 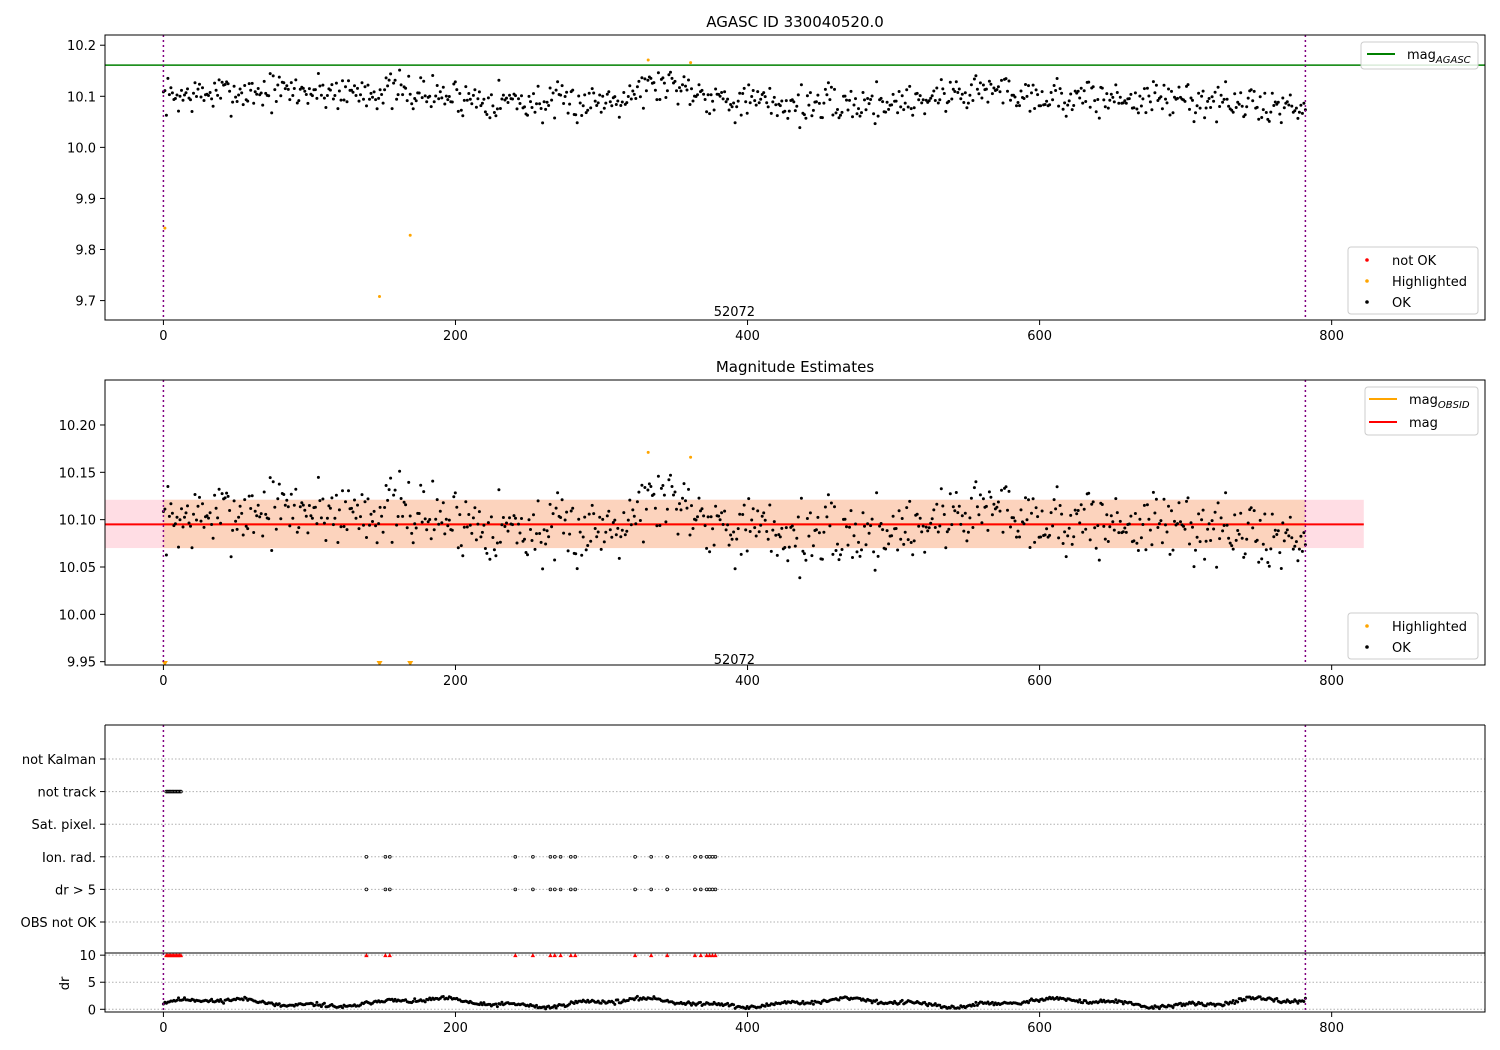 What do you see at coordinates (648, 60) in the screenshot?
I see `top-point-highlighted` at bounding box center [648, 60].